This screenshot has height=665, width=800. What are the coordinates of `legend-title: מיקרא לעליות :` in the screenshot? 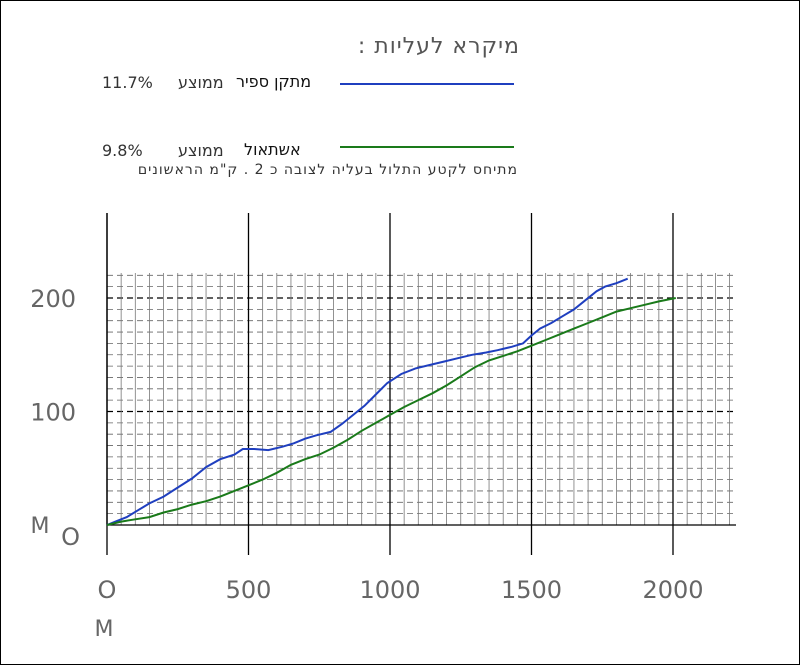 It's located at (438, 46).